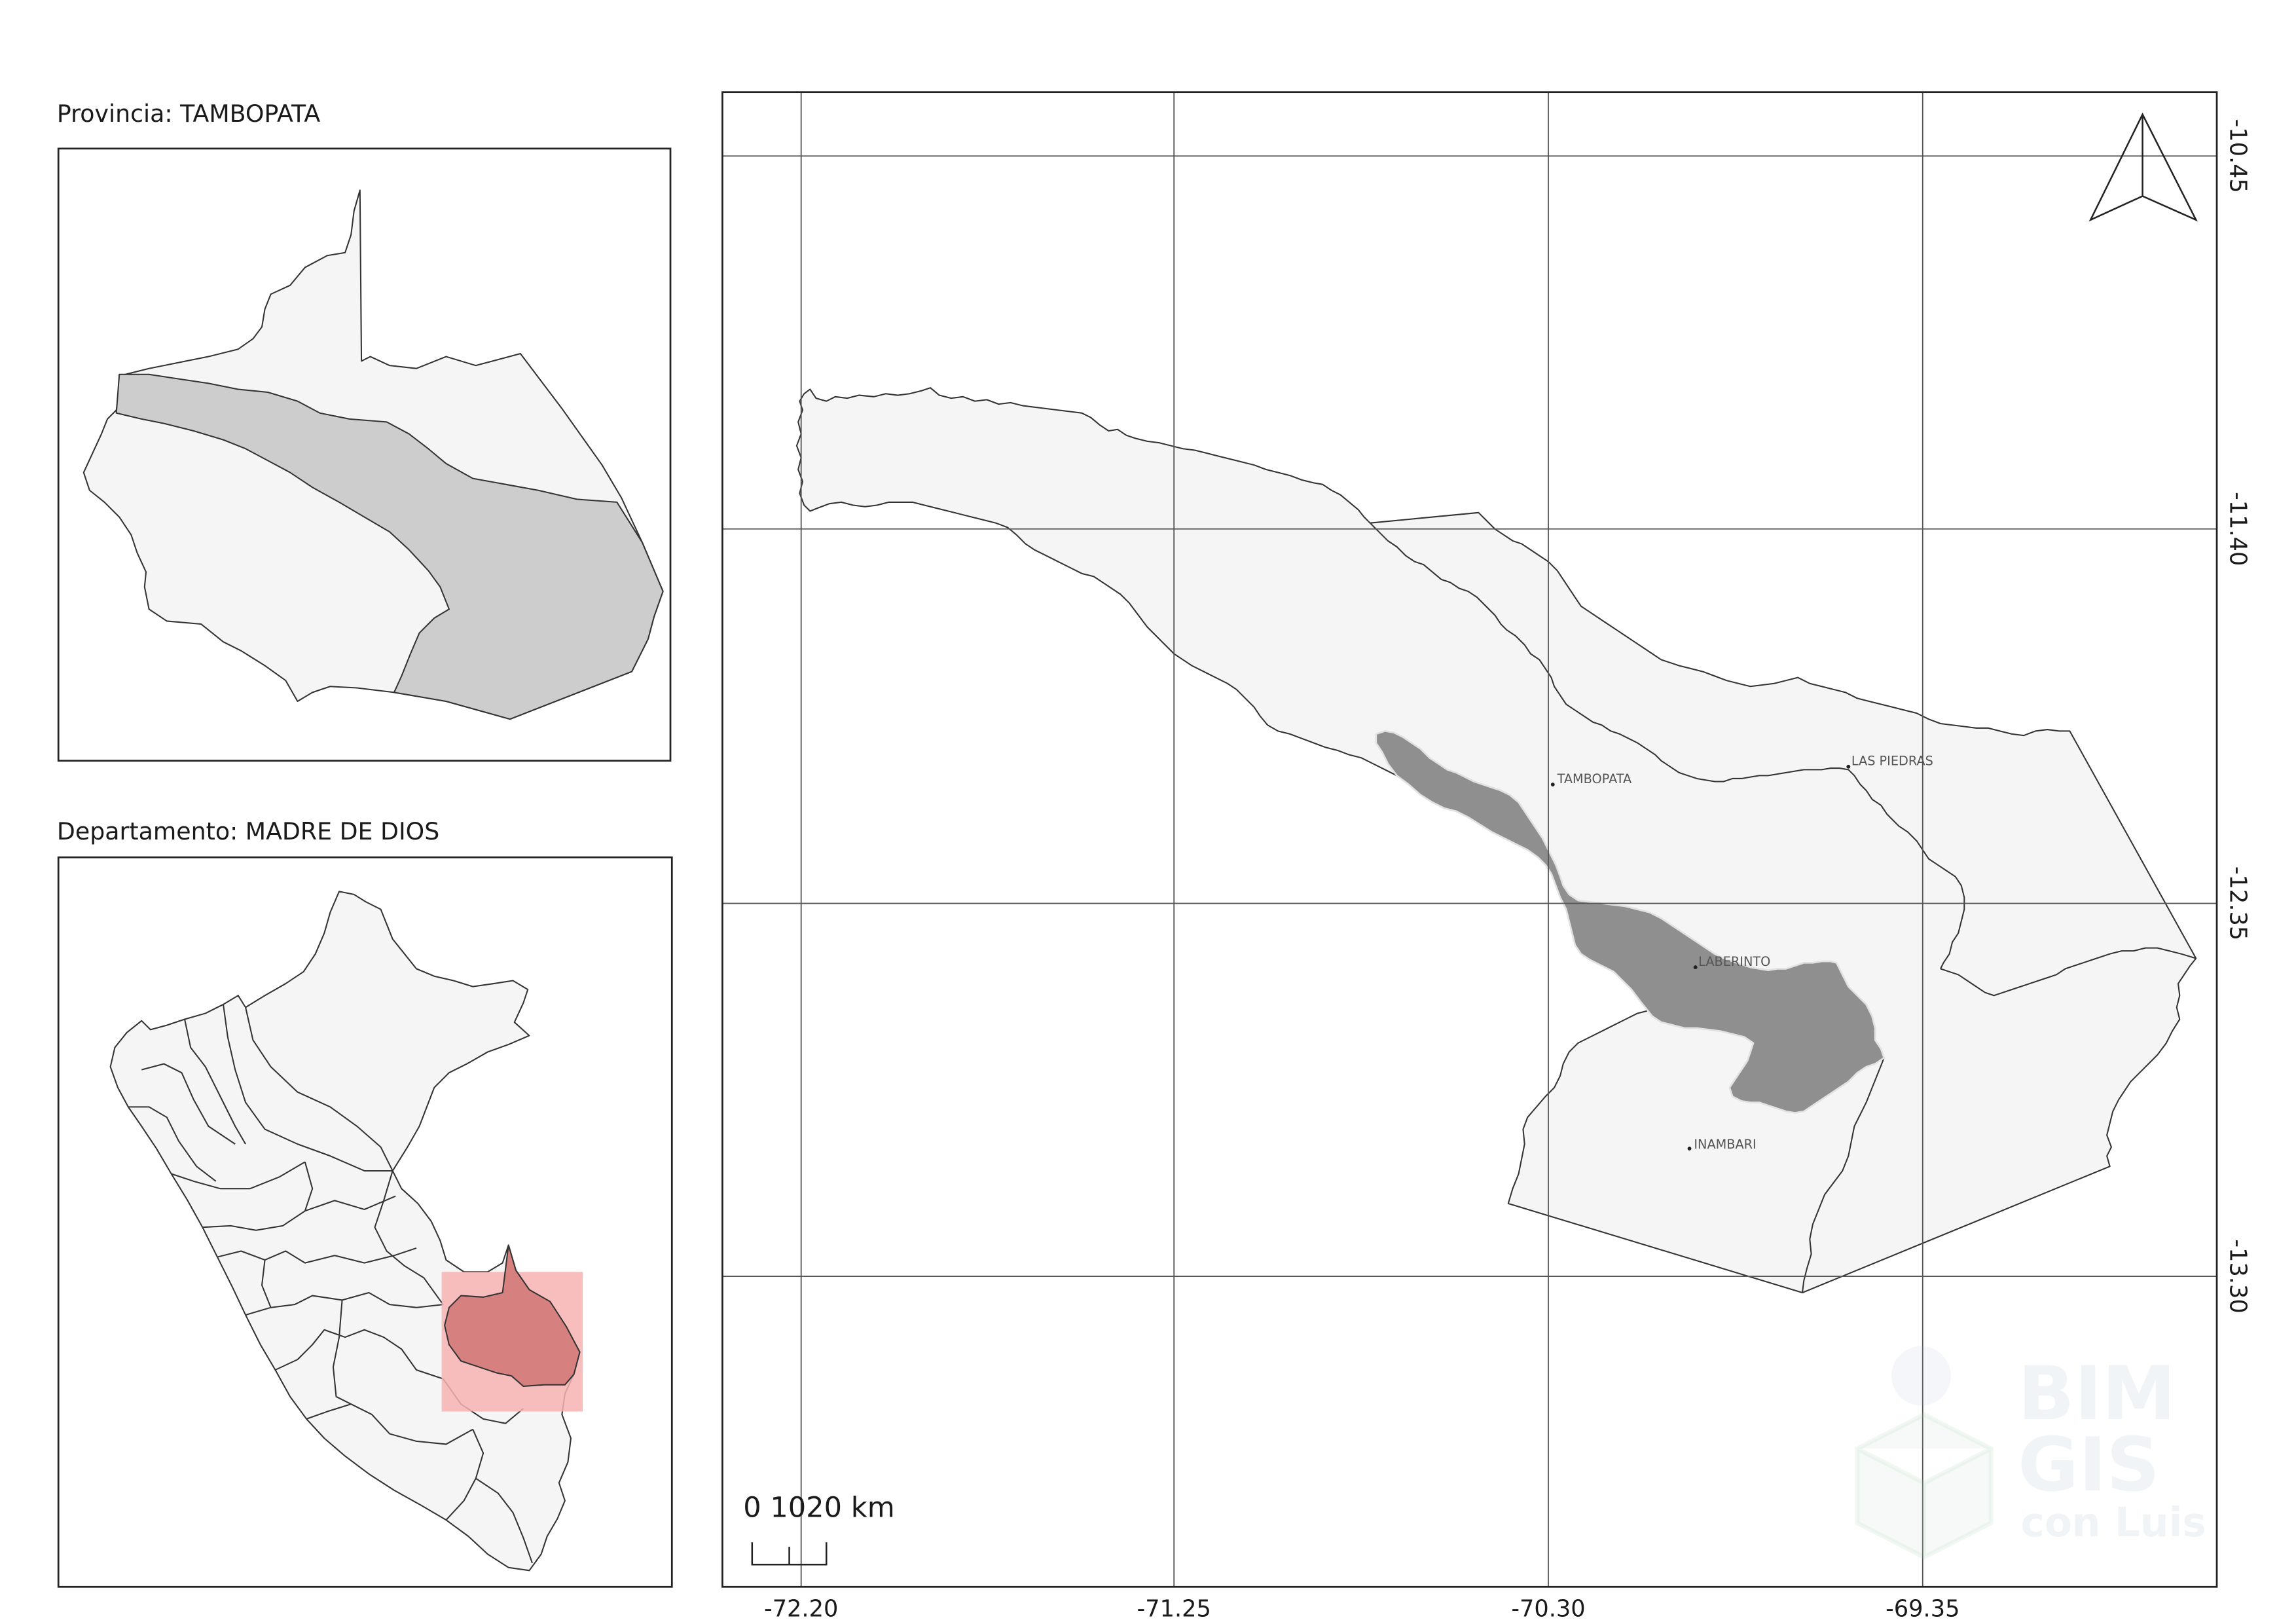  Describe the element at coordinates (801, 1609) in the screenshot. I see `x-tick-label: -72.20` at that location.